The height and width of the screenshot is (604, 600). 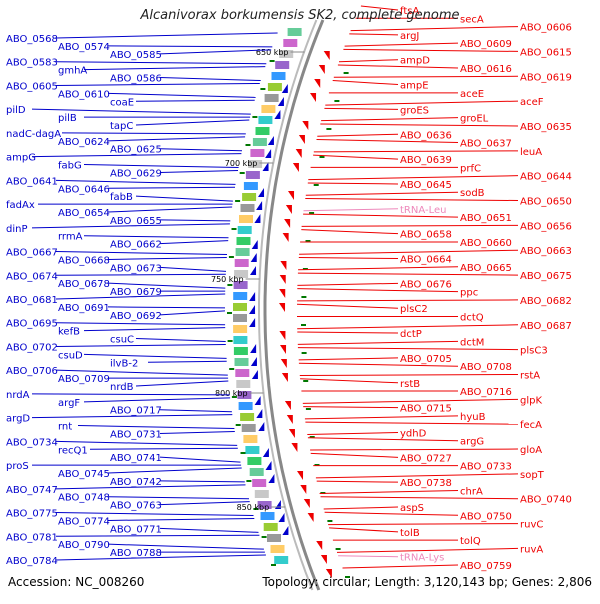 I want to click on right-gene-label: ABO_0675, so click(x=546, y=276).